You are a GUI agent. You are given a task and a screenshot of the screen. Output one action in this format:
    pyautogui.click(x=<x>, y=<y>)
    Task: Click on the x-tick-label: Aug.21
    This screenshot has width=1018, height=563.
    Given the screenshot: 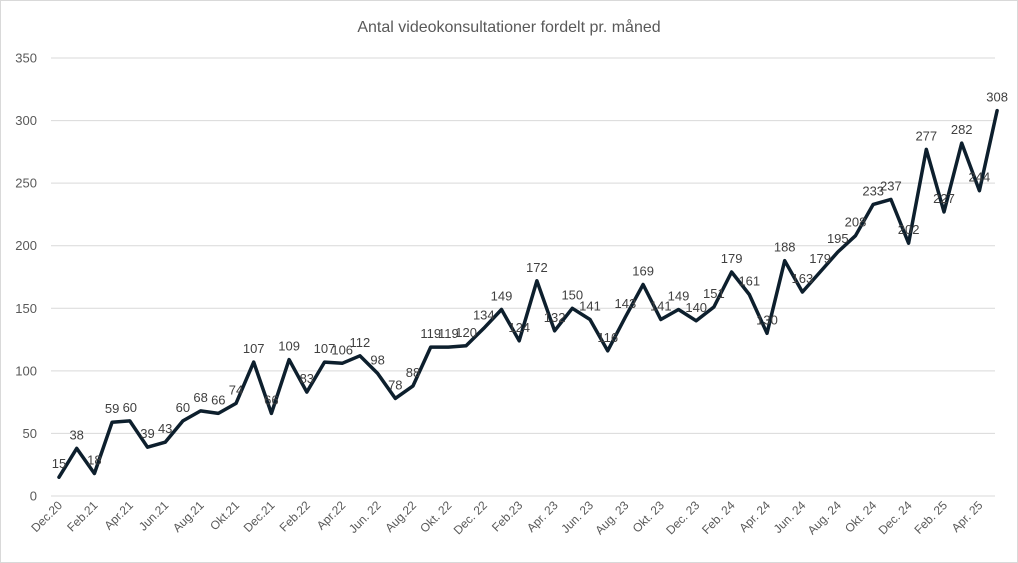 What is the action you would take?
    pyautogui.click(x=188, y=516)
    